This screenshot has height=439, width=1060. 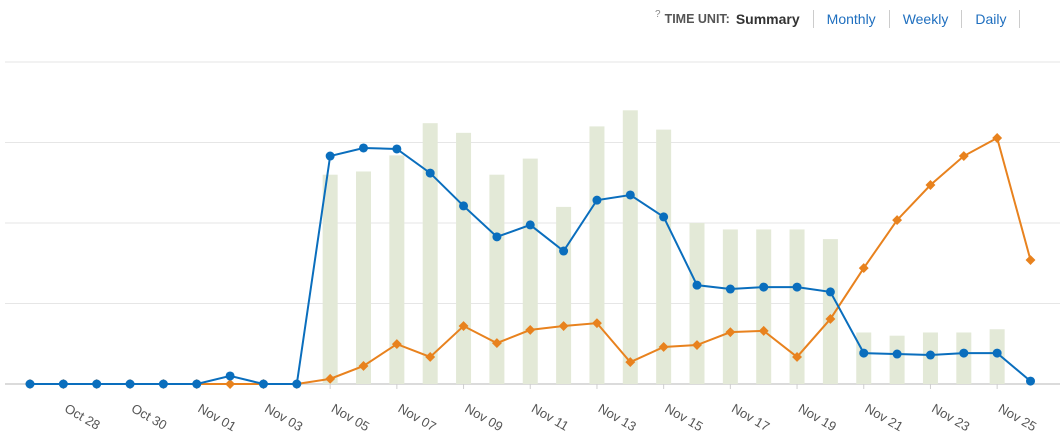 What do you see at coordinates (775, 19) in the screenshot?
I see `time-unit-option: Summary` at bounding box center [775, 19].